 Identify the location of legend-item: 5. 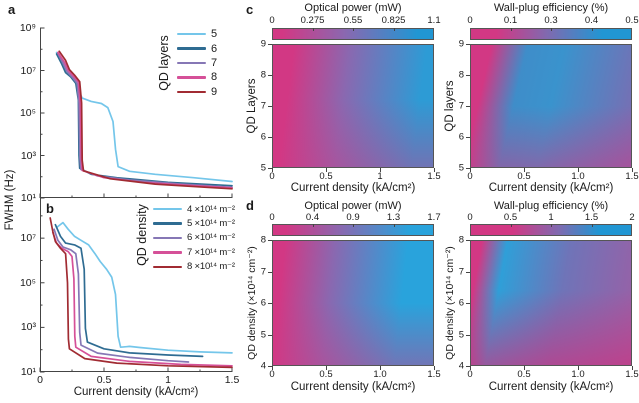
(197, 34).